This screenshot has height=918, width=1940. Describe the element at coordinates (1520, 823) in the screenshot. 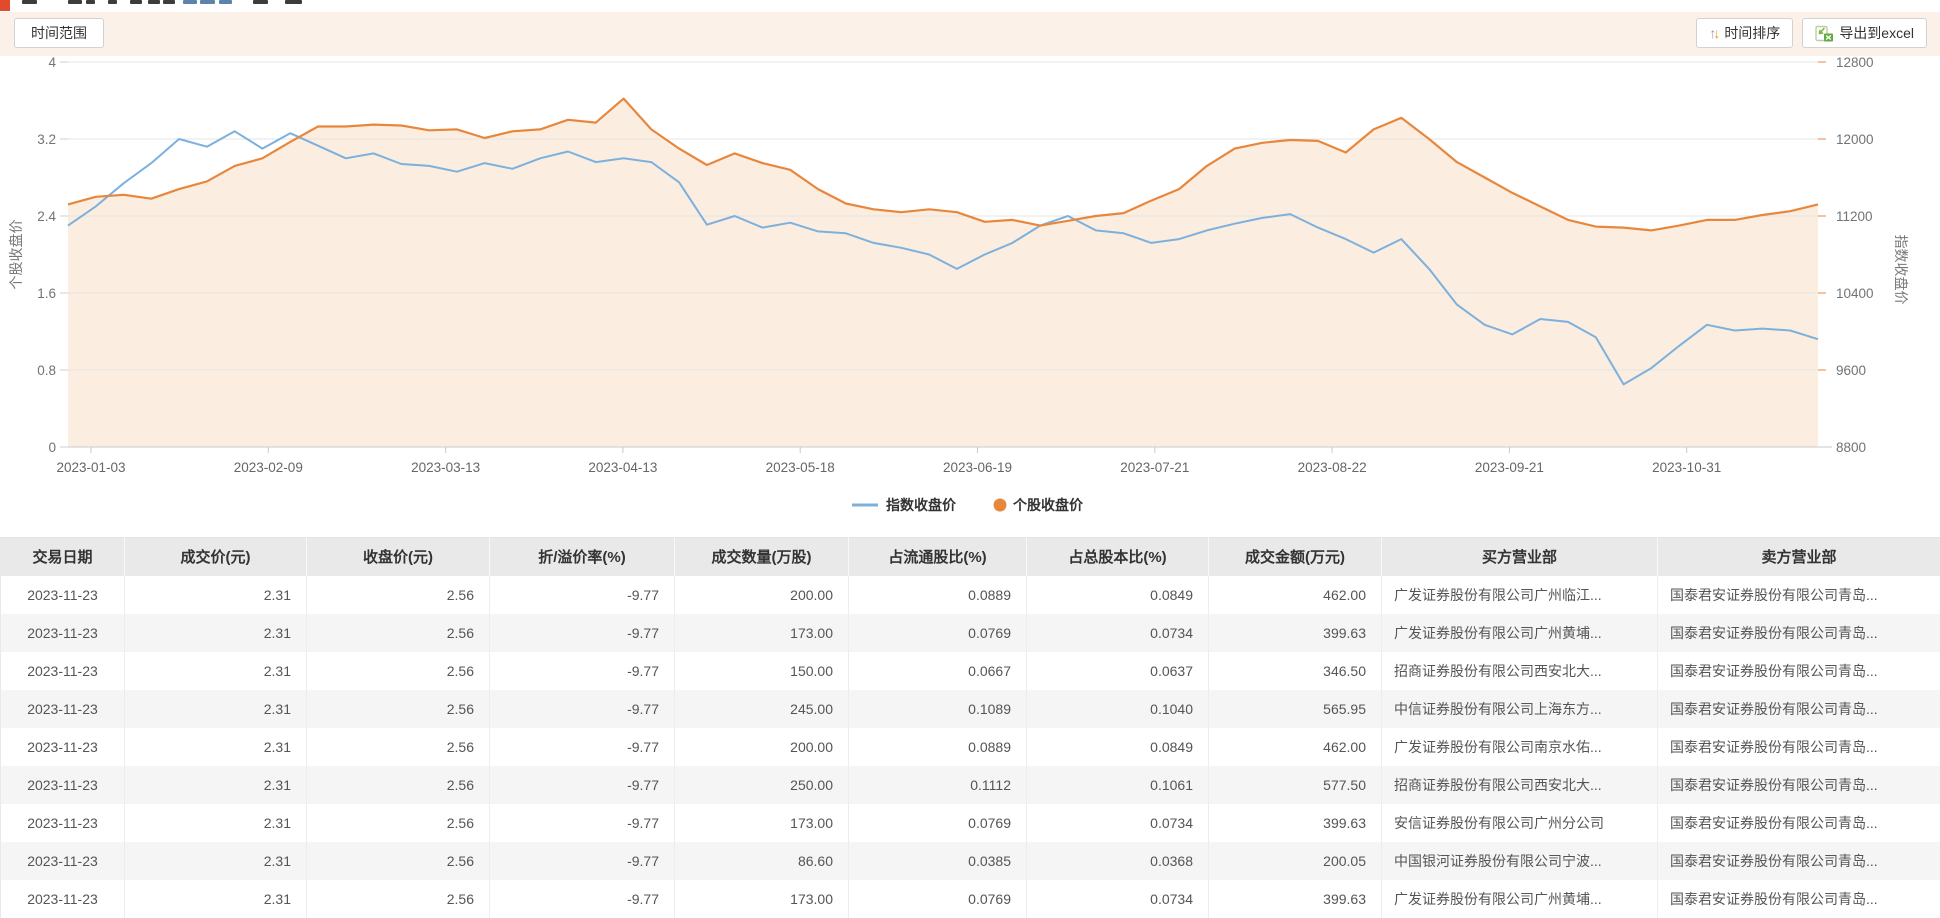

I see `broker-cell: 安信证券股份有限公司广州分公司` at that location.